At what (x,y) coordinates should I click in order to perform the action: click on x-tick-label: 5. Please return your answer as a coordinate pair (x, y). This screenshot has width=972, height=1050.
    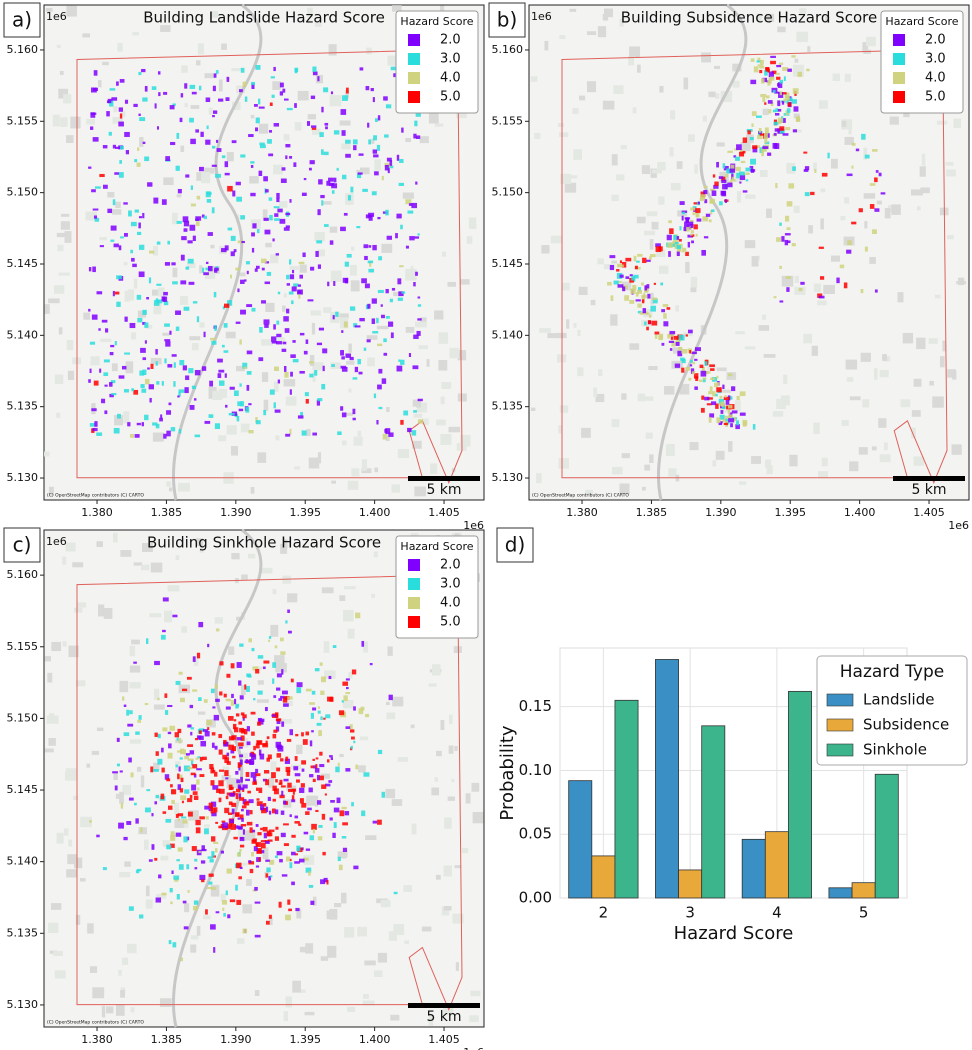
    Looking at the image, I should click on (864, 913).